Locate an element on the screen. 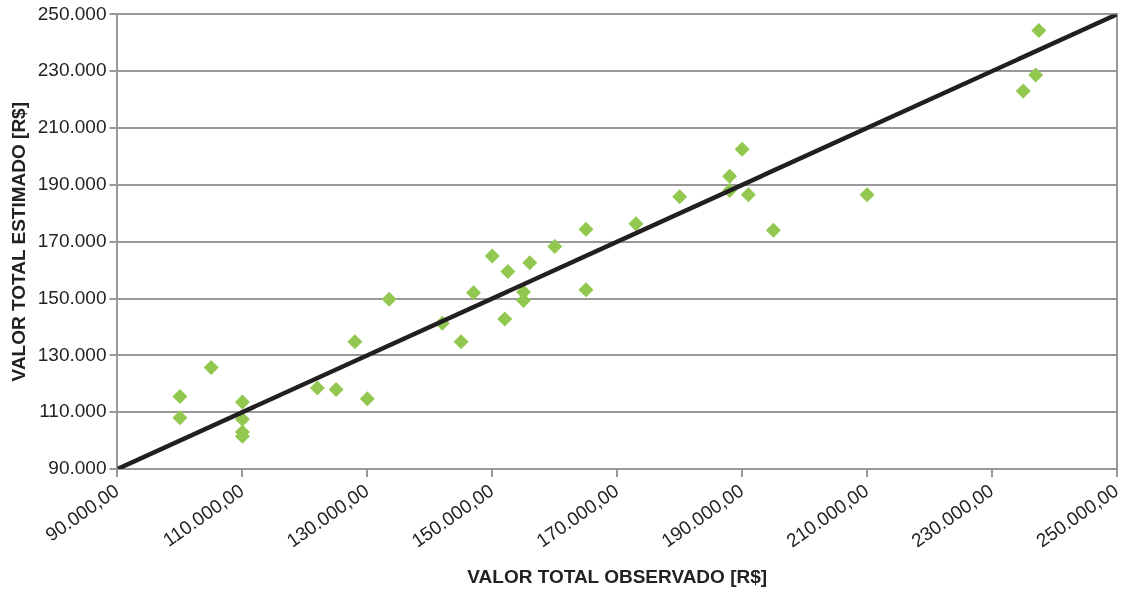 The image size is (1133, 597). y-tick-label: 90.000 is located at coordinates (77, 468).